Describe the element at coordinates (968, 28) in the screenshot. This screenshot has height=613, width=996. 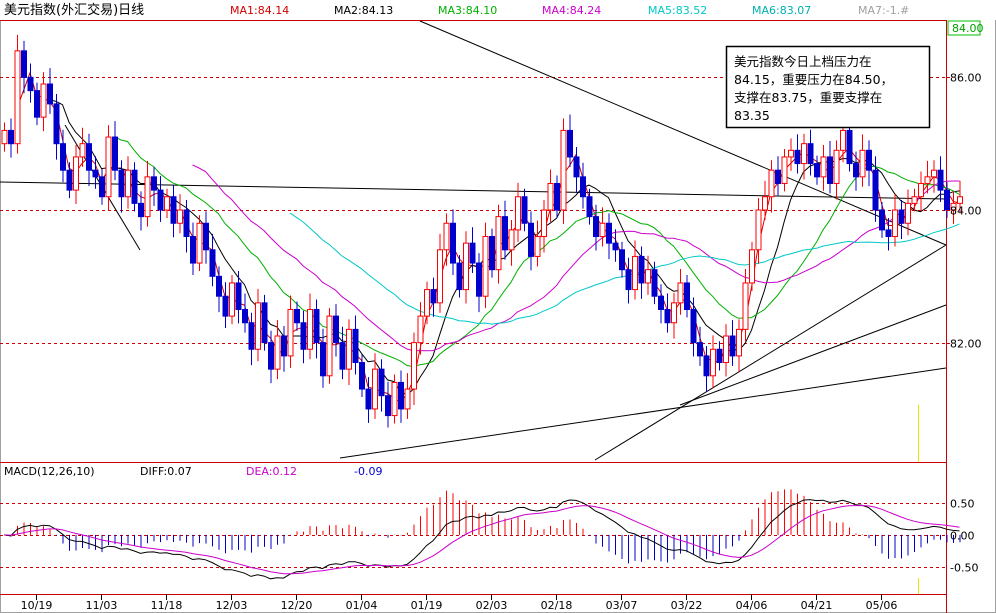
I see `current-price-label: 84.00` at that location.